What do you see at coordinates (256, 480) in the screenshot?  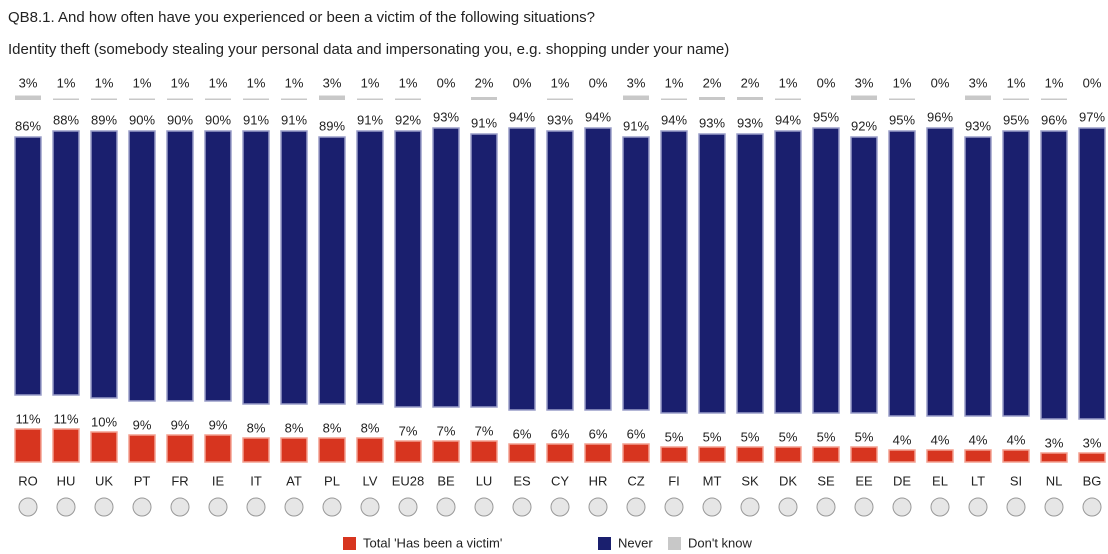 I see `x-tick-label: IT` at bounding box center [256, 480].